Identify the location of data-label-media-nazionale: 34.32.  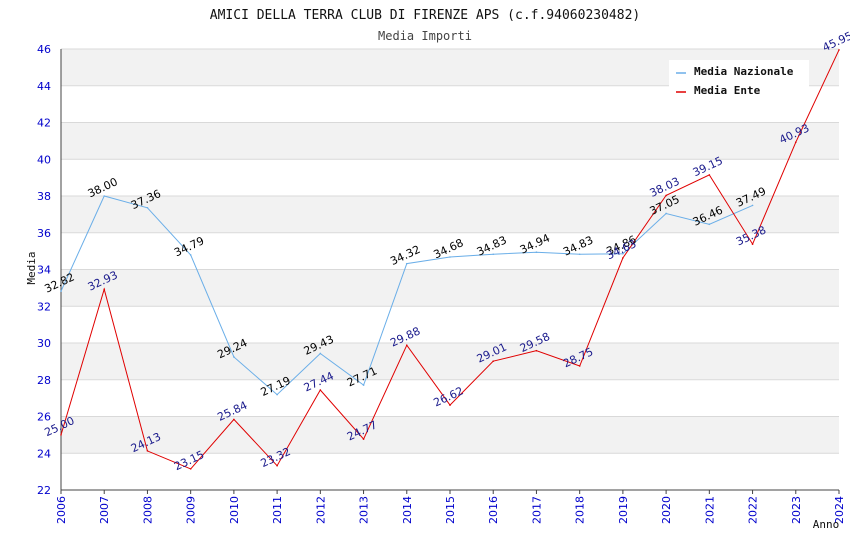
(405, 255).